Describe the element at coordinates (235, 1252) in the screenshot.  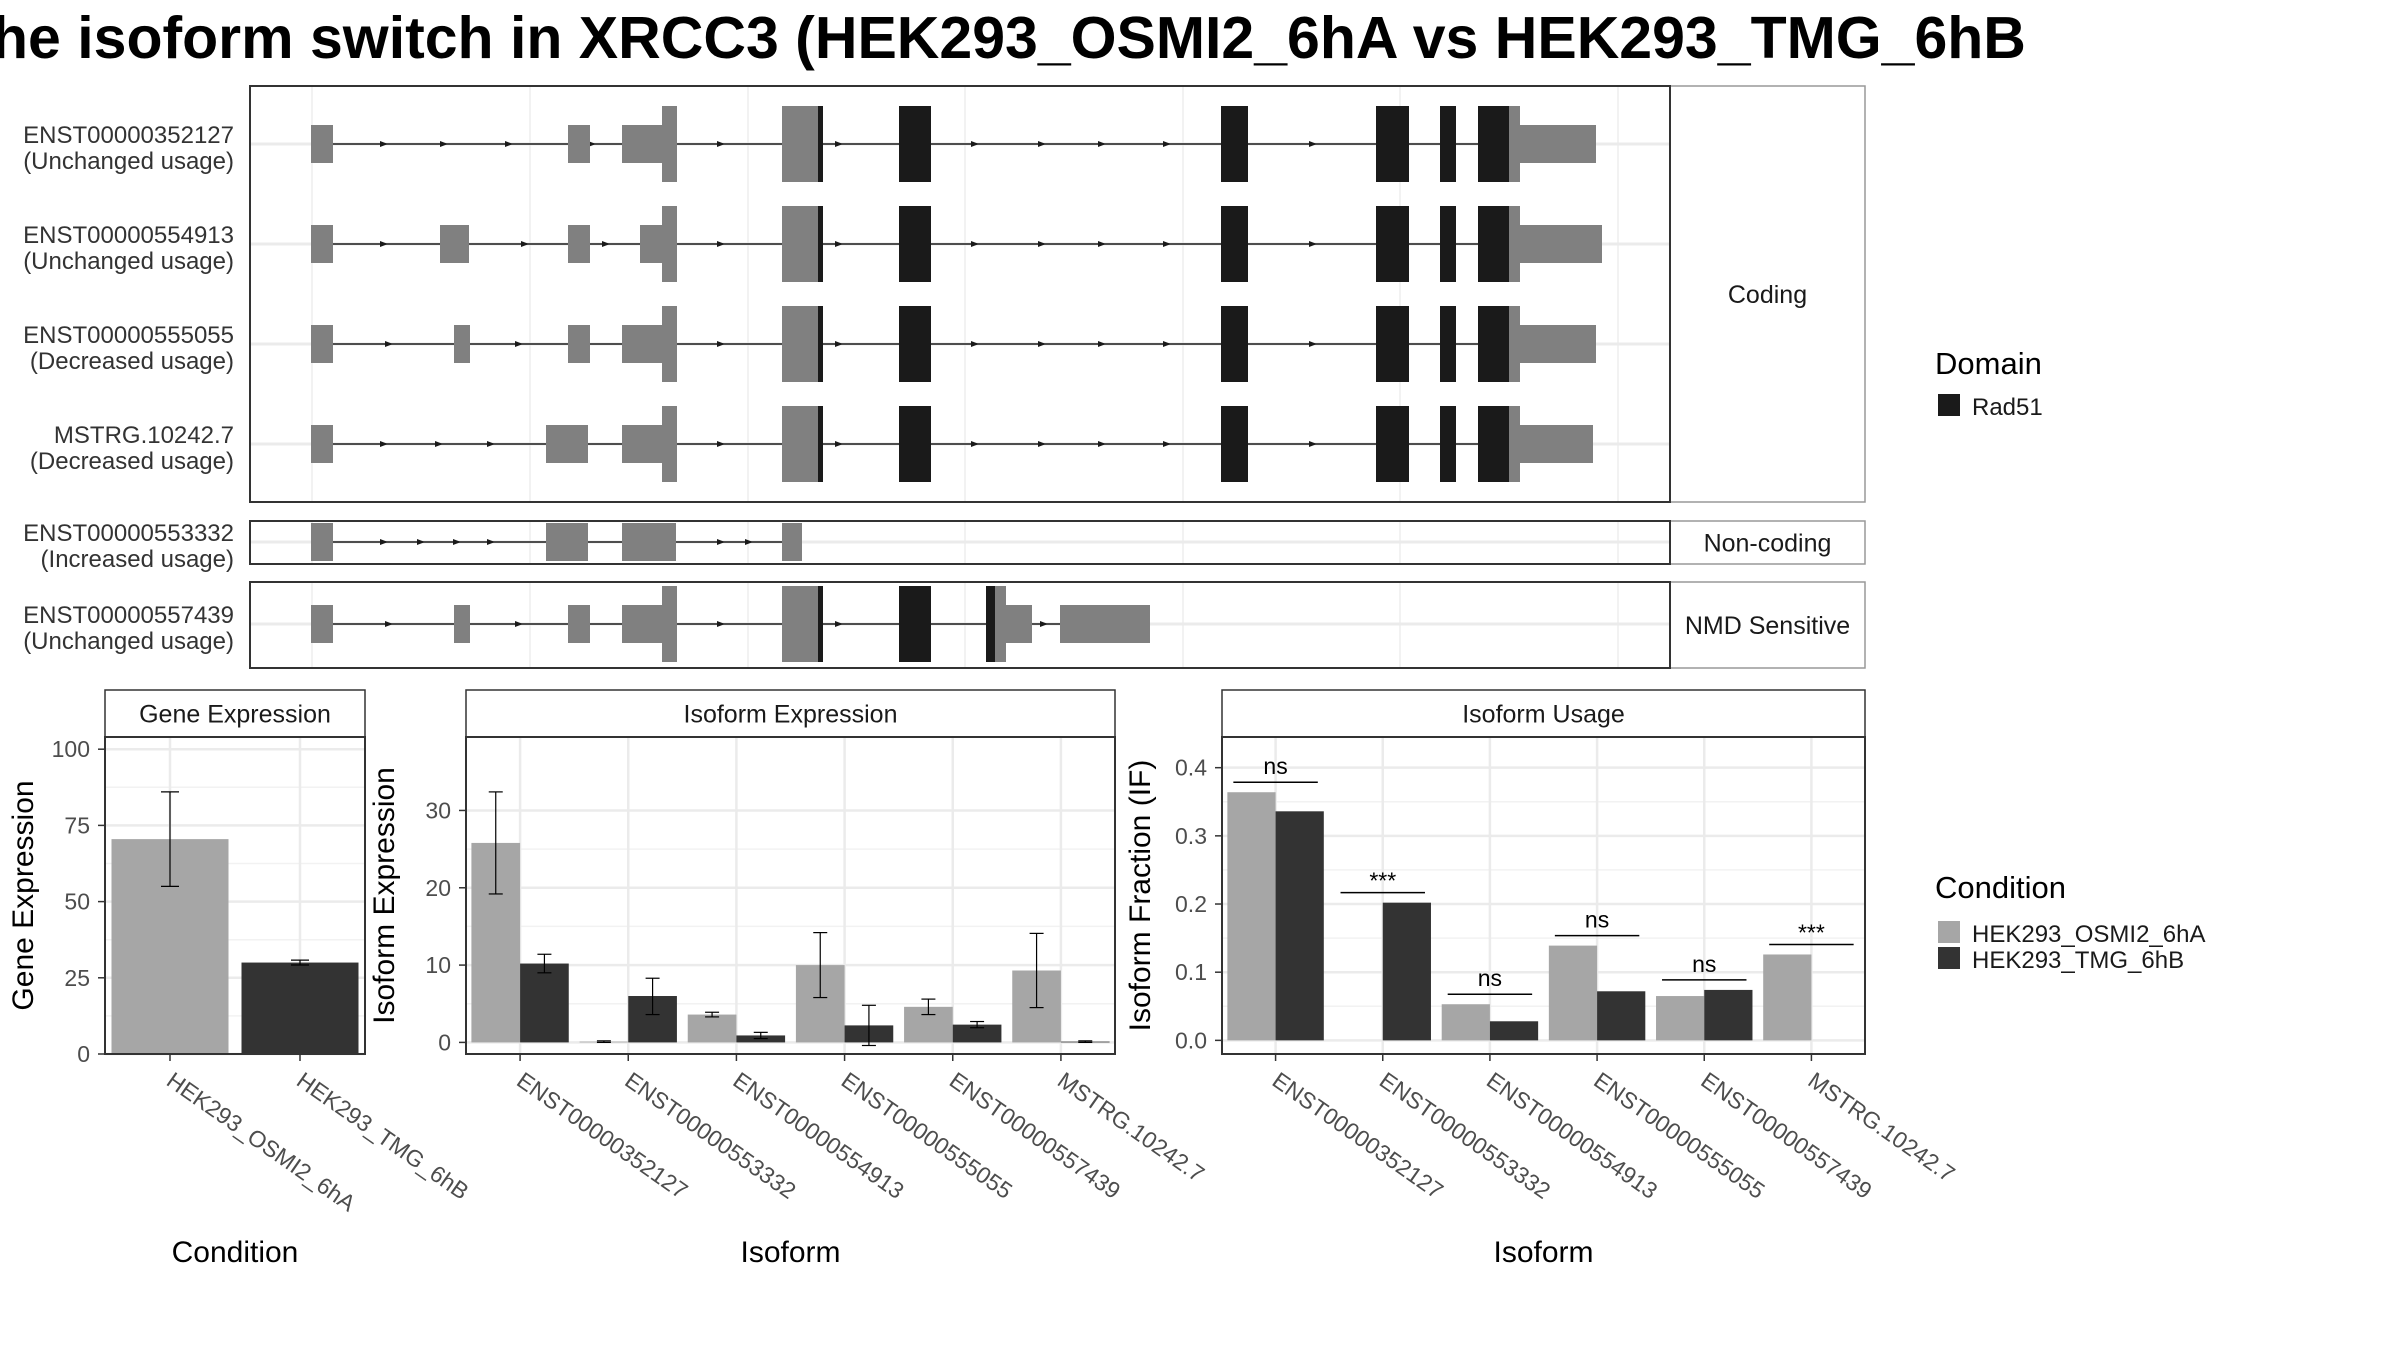
I see `x-axis-title: Condition` at that location.